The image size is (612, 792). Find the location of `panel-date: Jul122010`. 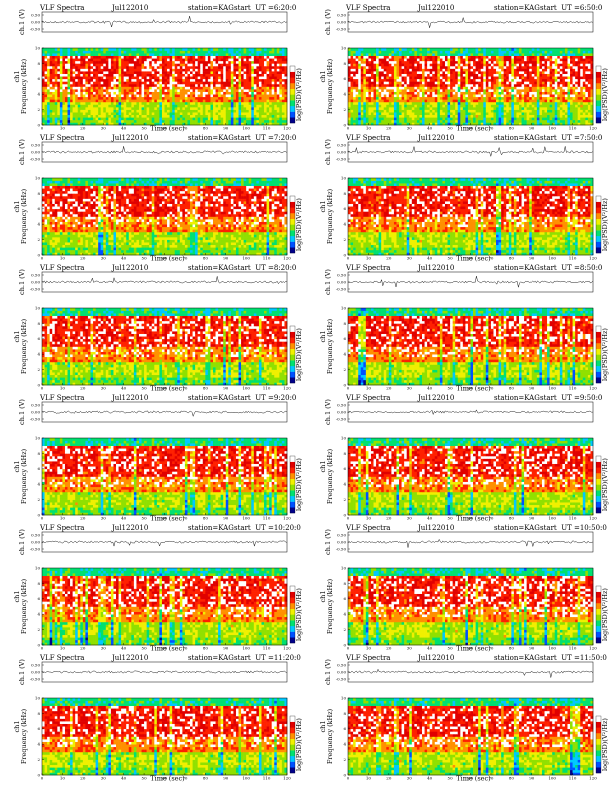

panel-date: Jul122010 is located at coordinates (130, 8).